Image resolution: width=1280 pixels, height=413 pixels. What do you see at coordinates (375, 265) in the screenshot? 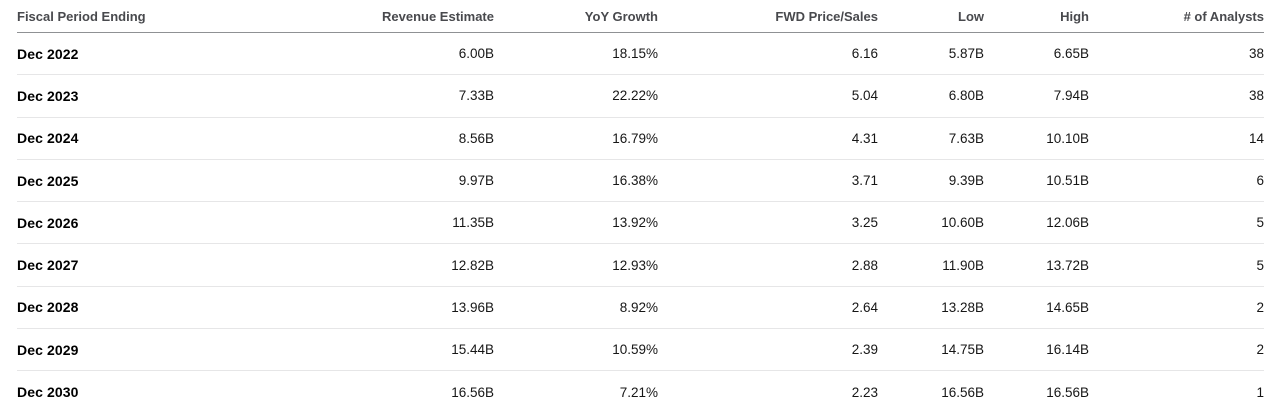
I see `cell-revenue-estimate: 12.82B` at bounding box center [375, 265].